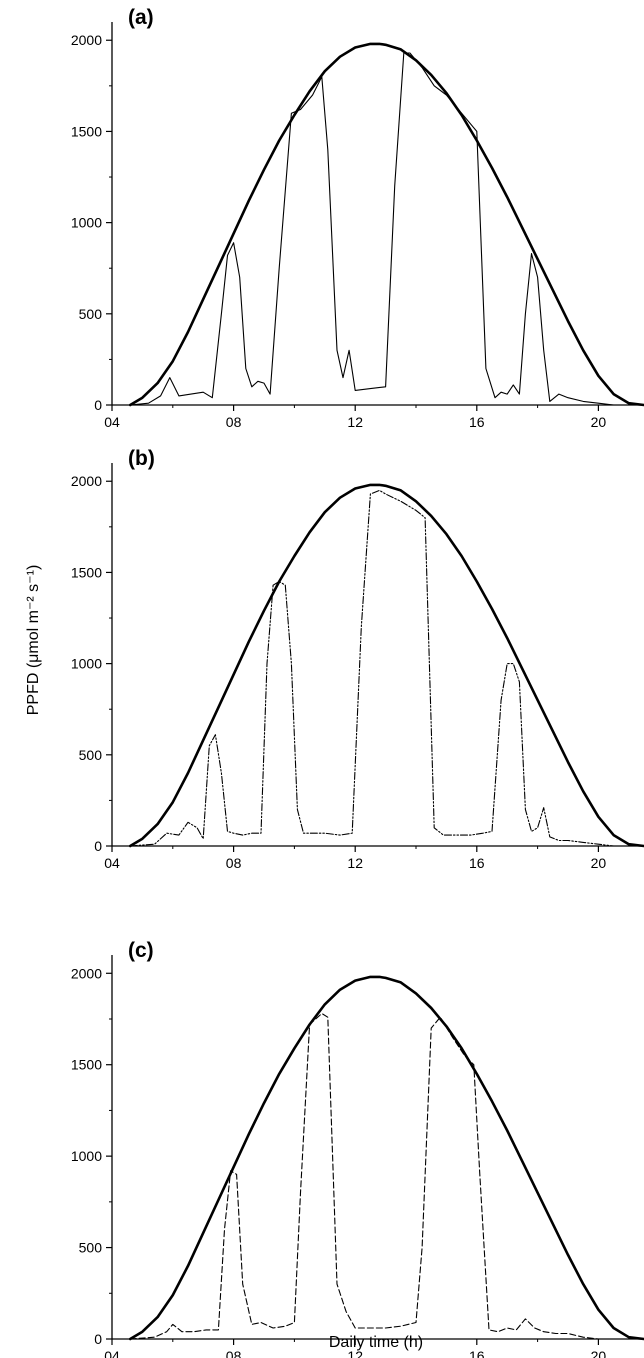 Image resolution: width=644 pixels, height=1358 pixels. Describe the element at coordinates (141, 950) in the screenshot. I see `panel-label: (c)` at that location.